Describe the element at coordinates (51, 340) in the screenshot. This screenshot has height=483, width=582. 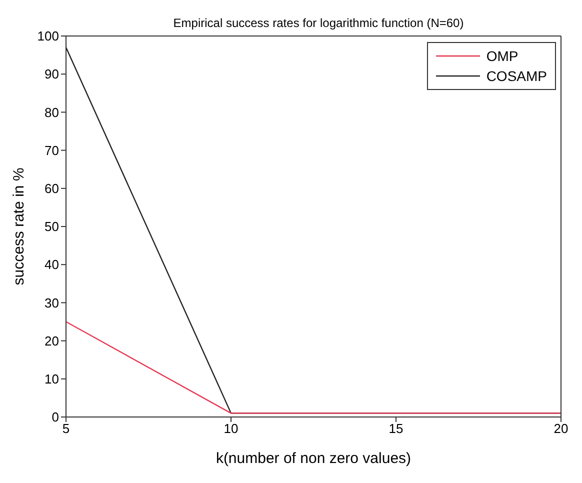
I see `y-tick-label: 20` at that location.